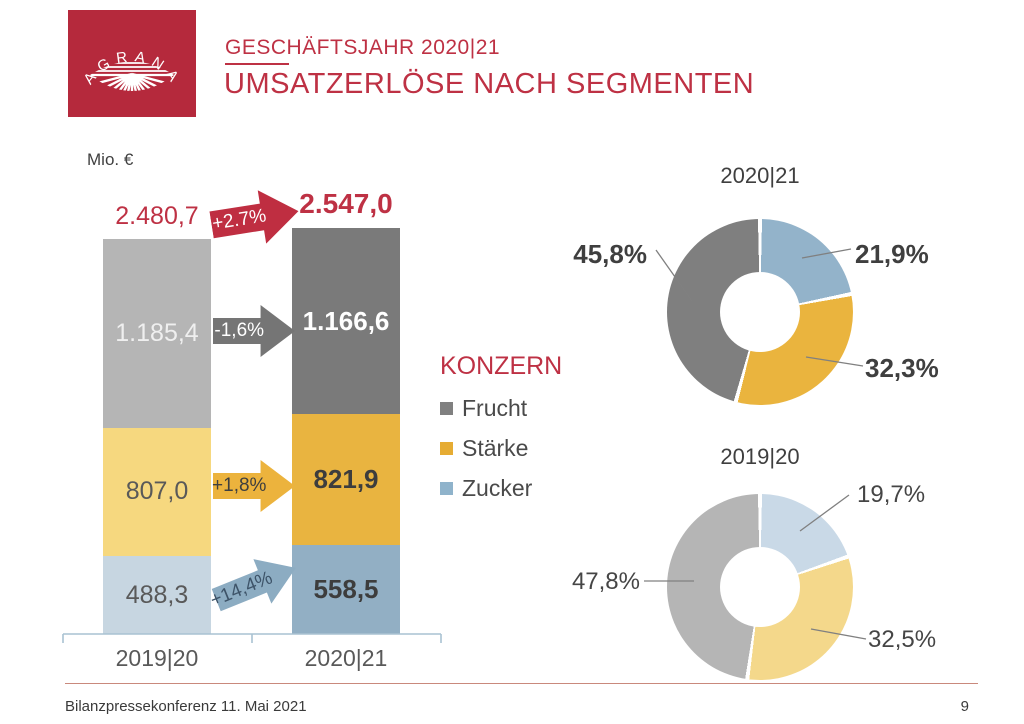 The image size is (1024, 724). Describe the element at coordinates (241, 589) in the screenshot. I see `change-arrow-label: +14,4%` at that location.